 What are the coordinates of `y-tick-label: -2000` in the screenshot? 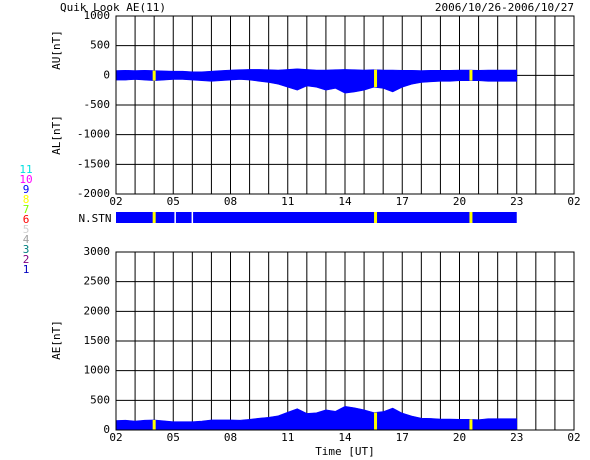 It's located at (93, 193).